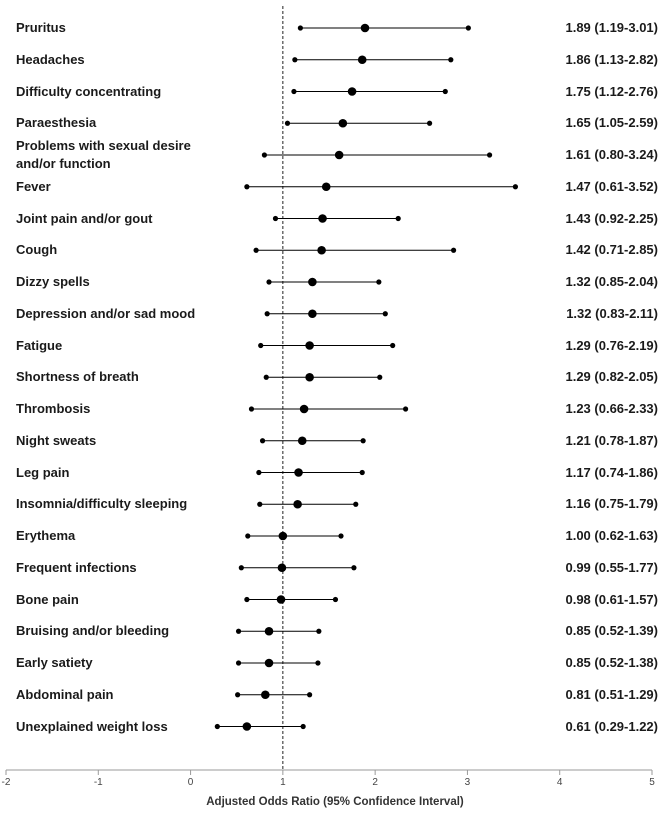 The height and width of the screenshot is (823, 670). What do you see at coordinates (56, 123) in the screenshot?
I see `row-label: Paraesthesia` at bounding box center [56, 123].